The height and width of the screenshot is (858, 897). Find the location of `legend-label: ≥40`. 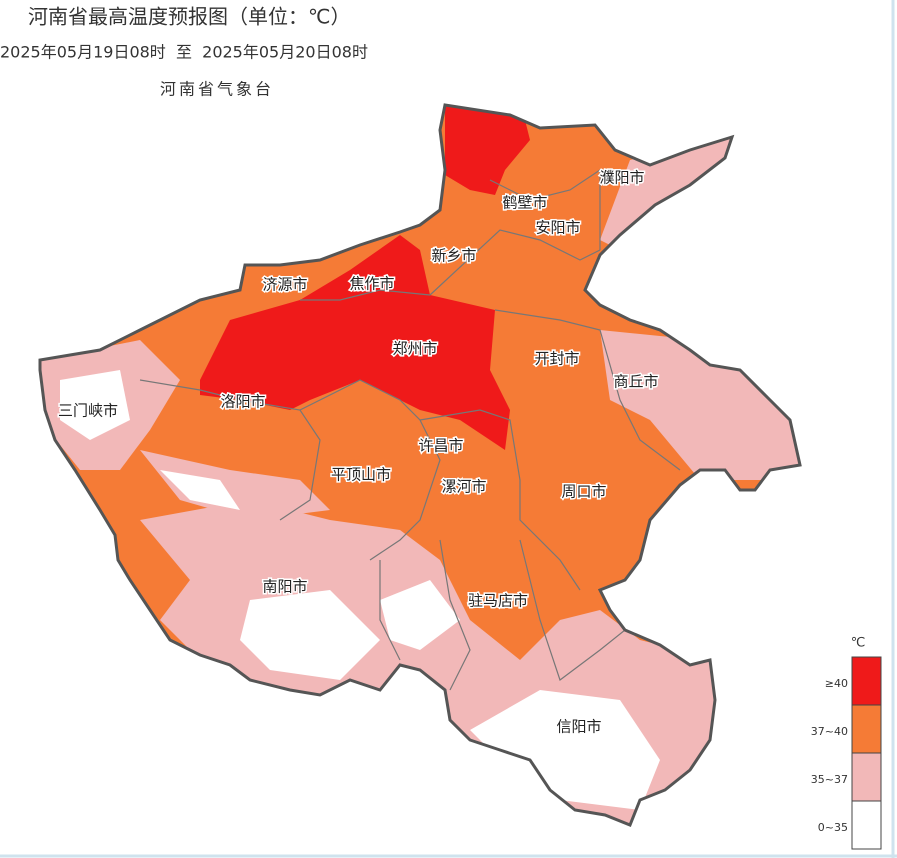

legend-label: ≥40 is located at coordinates (836, 683).